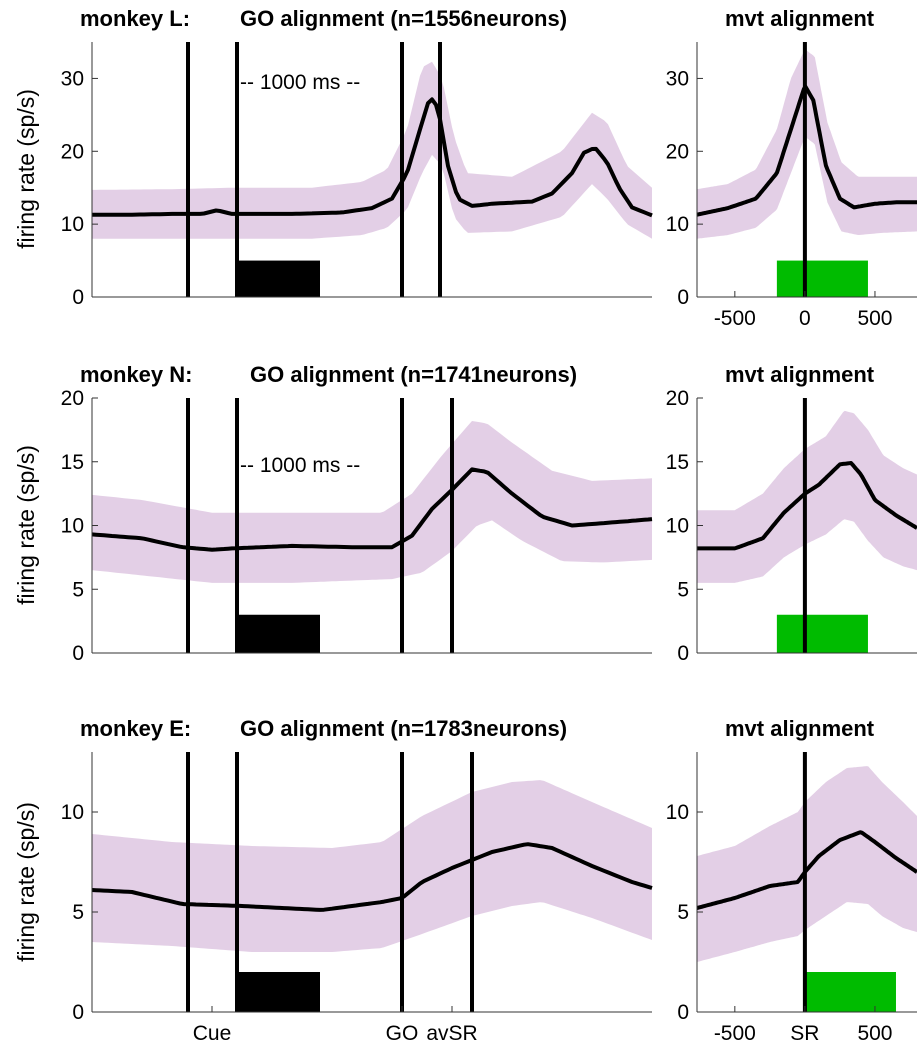 The width and height of the screenshot is (917, 1049). Describe the element at coordinates (800, 18) in the screenshot. I see `panel-L-mvt-title: mvt alignment` at that location.